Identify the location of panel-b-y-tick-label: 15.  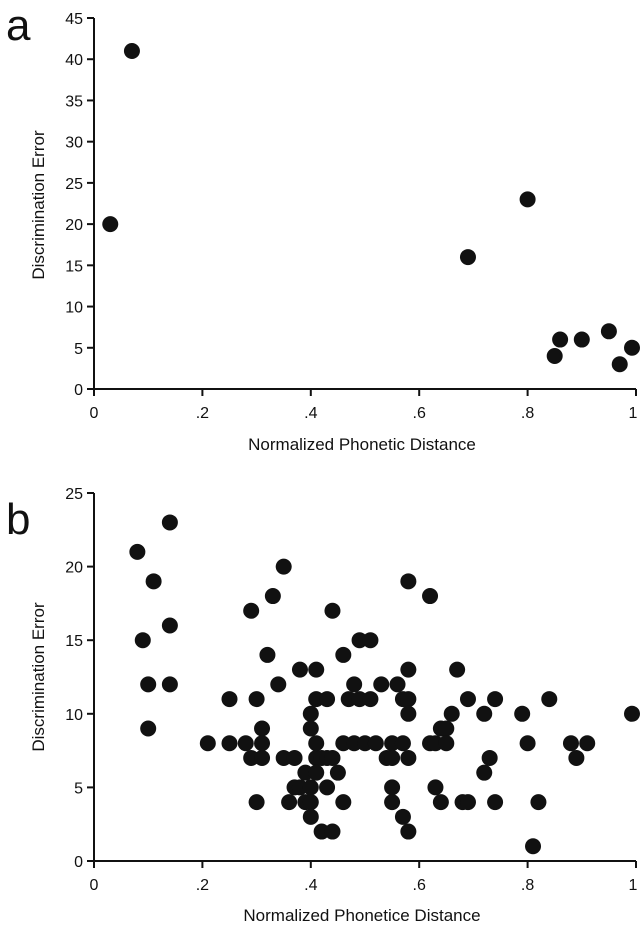
(74, 641).